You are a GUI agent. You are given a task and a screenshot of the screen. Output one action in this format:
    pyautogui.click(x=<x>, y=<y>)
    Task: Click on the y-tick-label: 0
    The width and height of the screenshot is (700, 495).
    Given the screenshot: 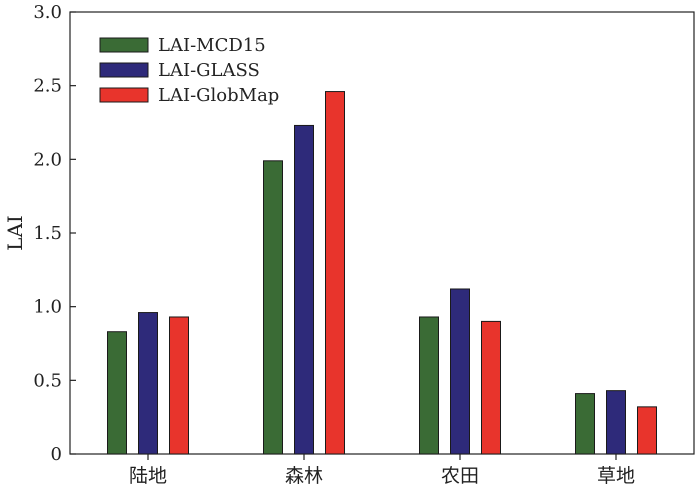 What is the action you would take?
    pyautogui.click(x=56, y=454)
    